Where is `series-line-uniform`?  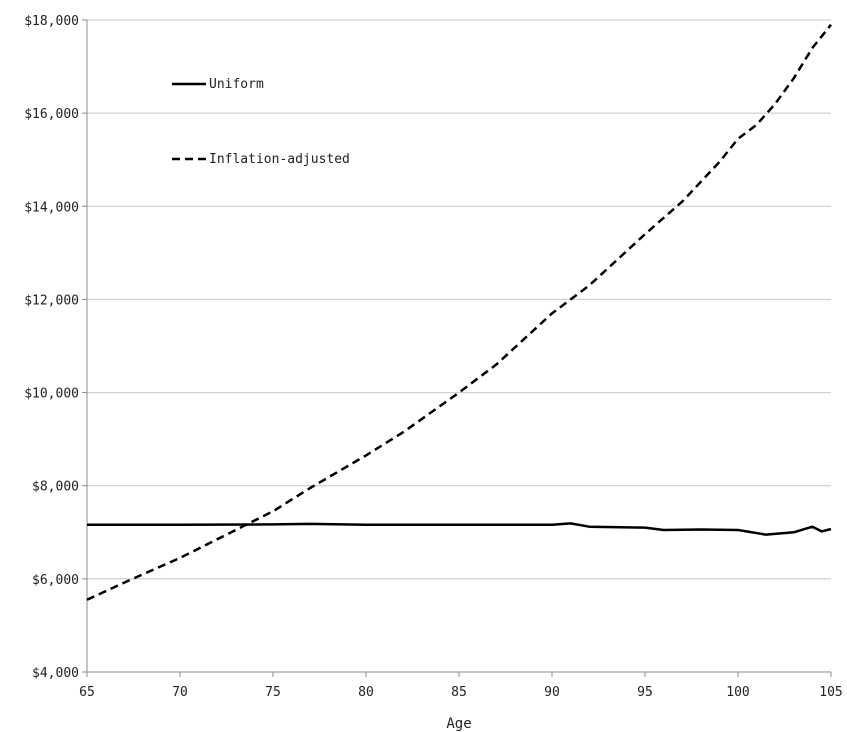 series-line-uniform is located at coordinates (459, 529).